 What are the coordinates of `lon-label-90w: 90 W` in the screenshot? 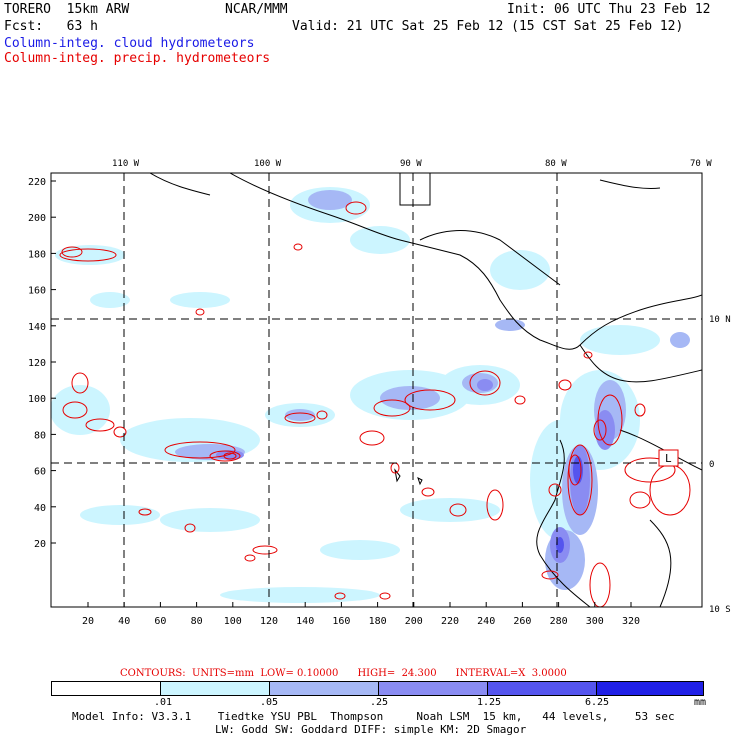 It's located at (411, 164).